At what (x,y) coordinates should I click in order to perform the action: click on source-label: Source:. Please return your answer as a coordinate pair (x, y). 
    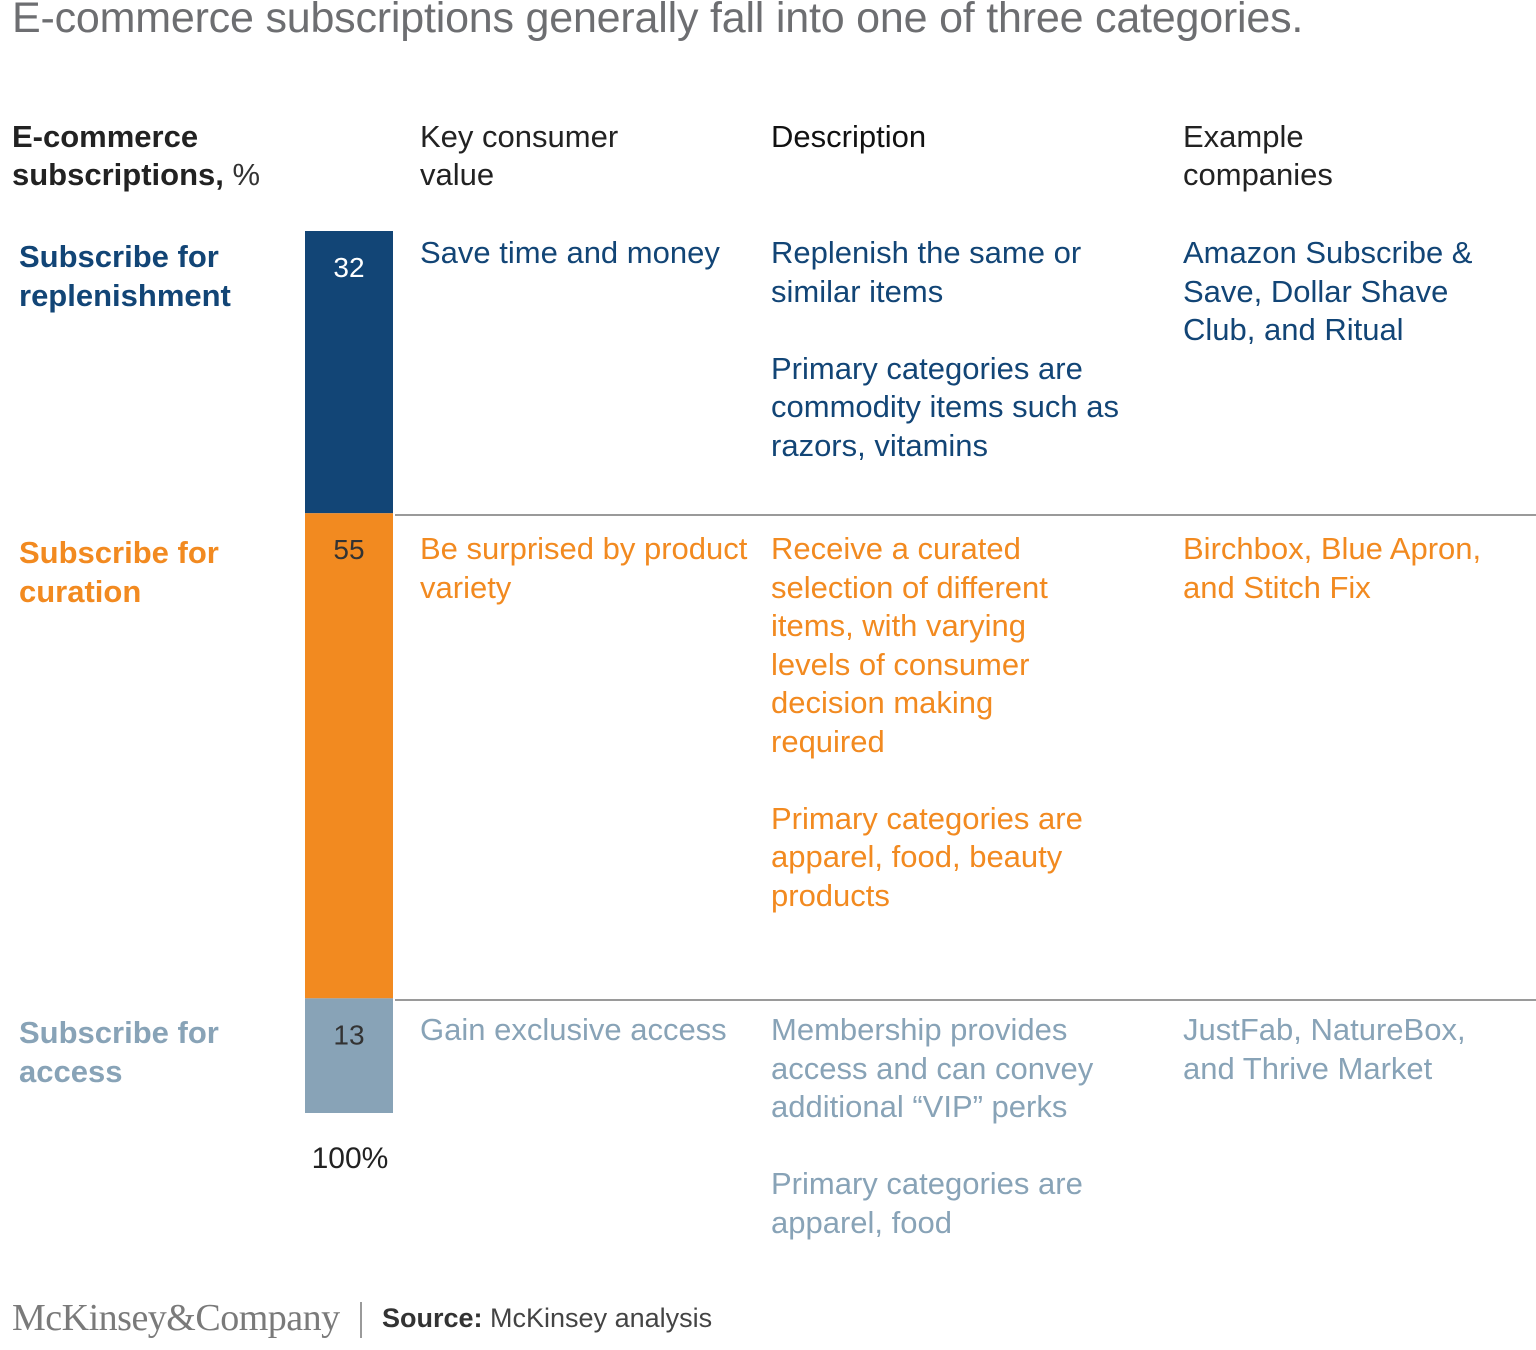
    Looking at the image, I should click on (432, 1318).